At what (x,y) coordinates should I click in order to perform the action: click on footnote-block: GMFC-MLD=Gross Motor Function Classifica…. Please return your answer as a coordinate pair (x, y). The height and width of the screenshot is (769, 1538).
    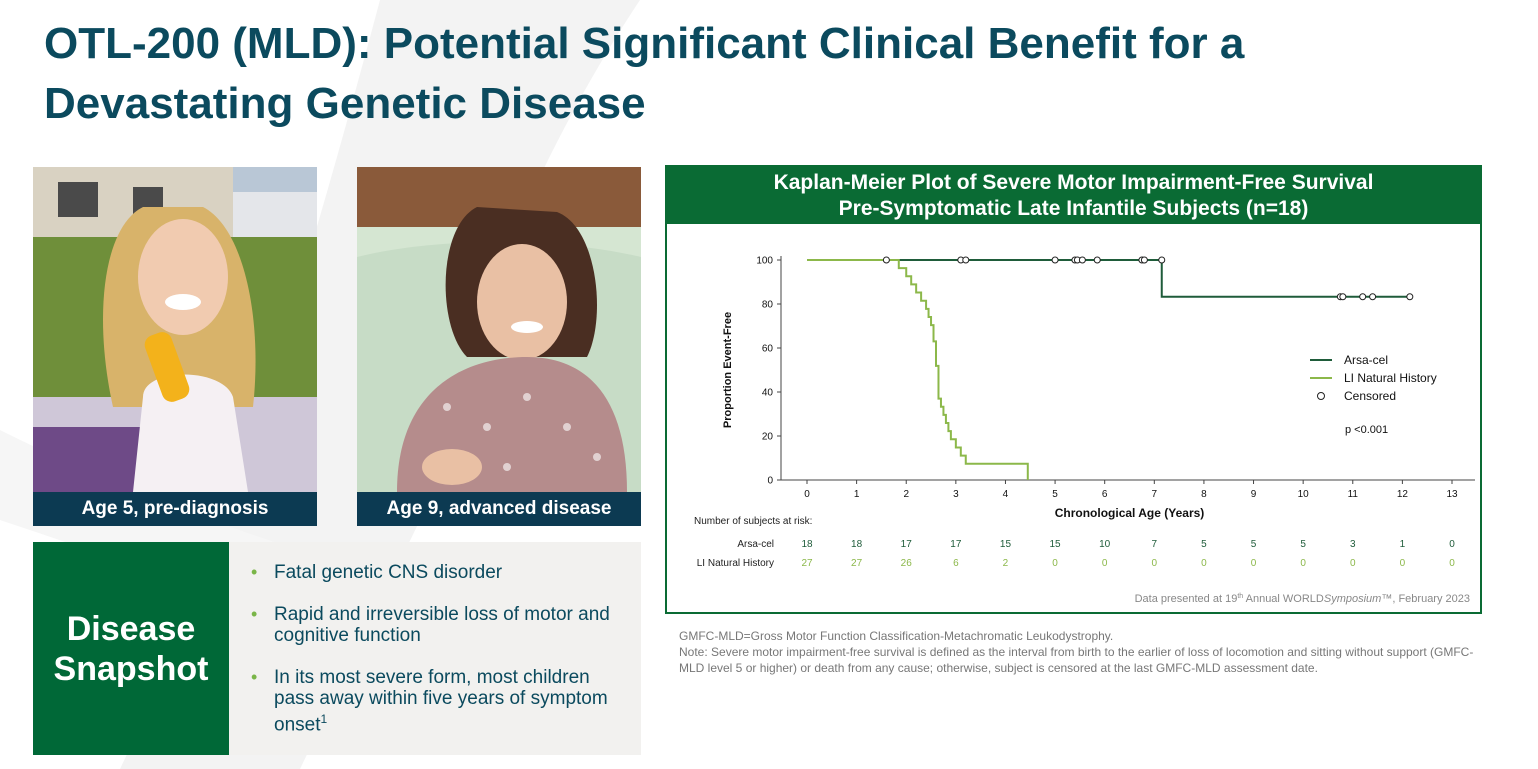
    Looking at the image, I should click on (1079, 652).